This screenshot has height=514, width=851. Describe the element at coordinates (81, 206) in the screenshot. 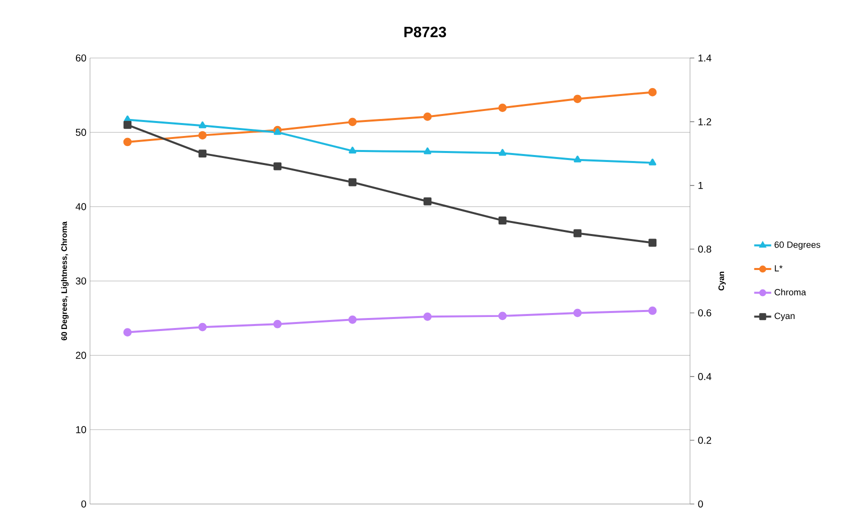

I see `y-tick-label: 40` at that location.